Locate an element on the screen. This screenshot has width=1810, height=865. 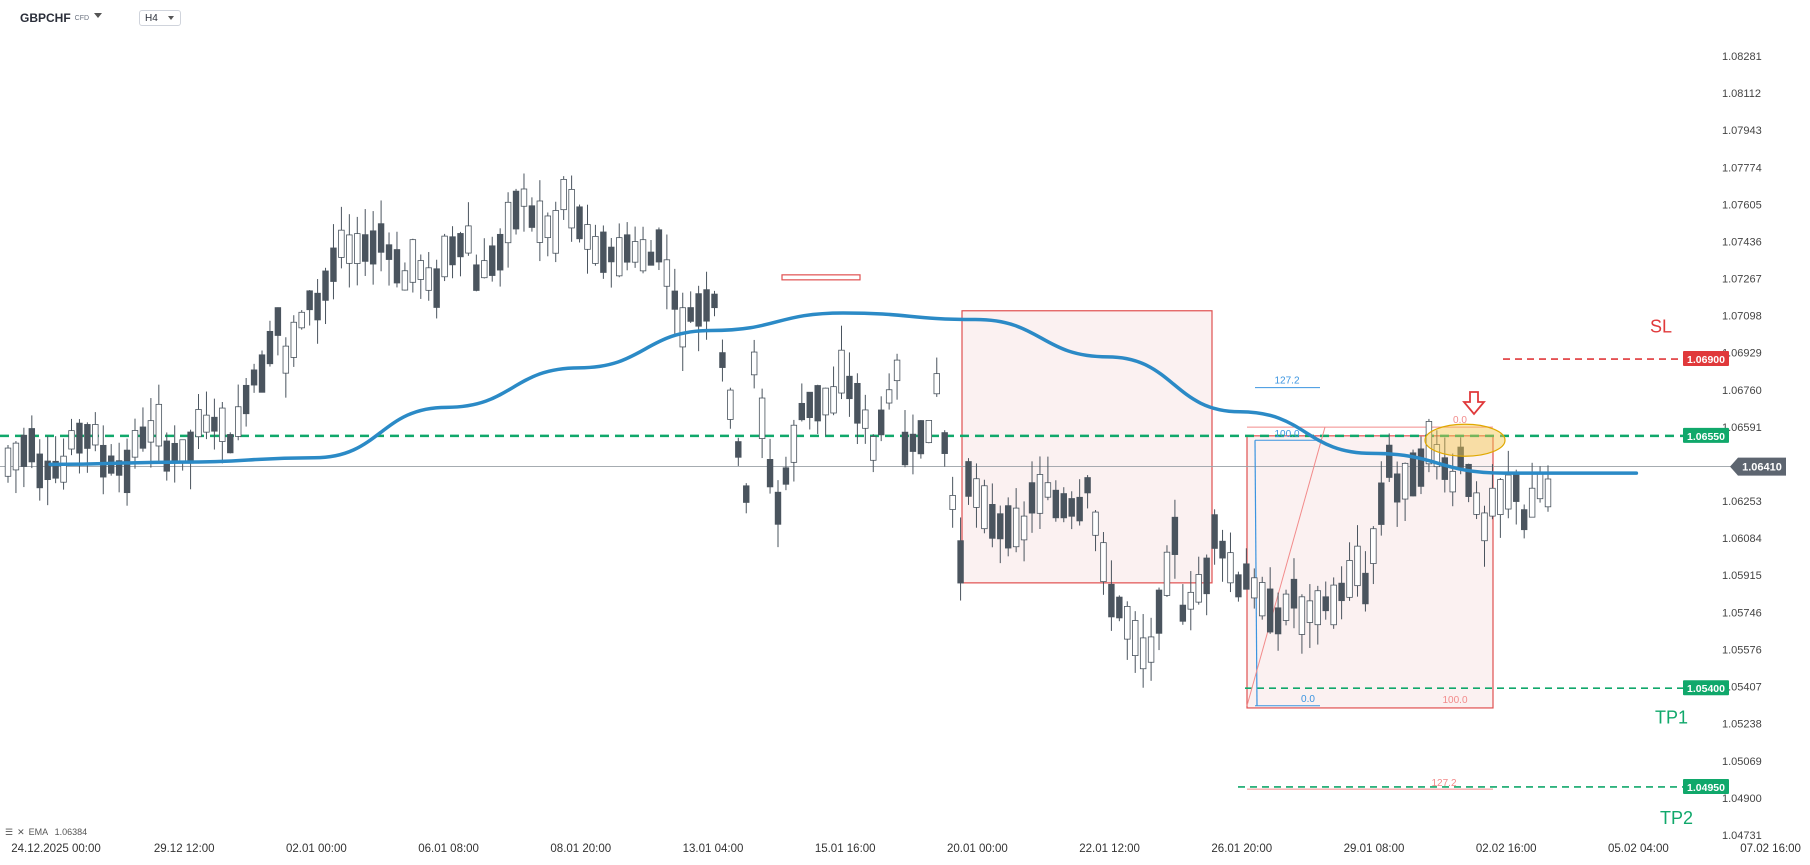
indicator-value: 1.06384 is located at coordinates (71, 832).